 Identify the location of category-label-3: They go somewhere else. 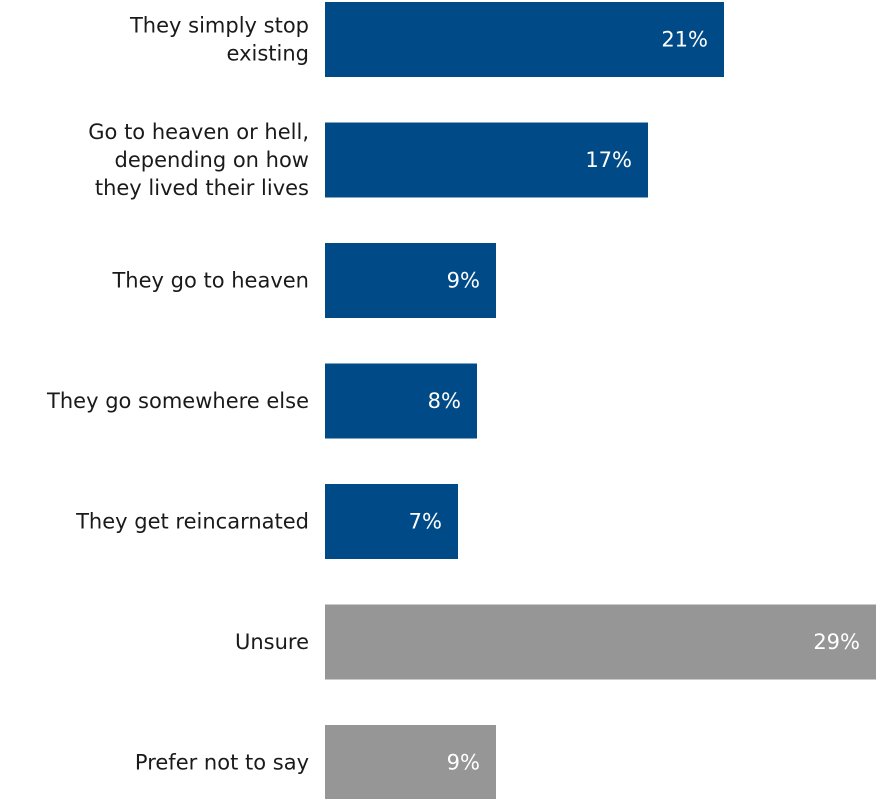
(177, 401).